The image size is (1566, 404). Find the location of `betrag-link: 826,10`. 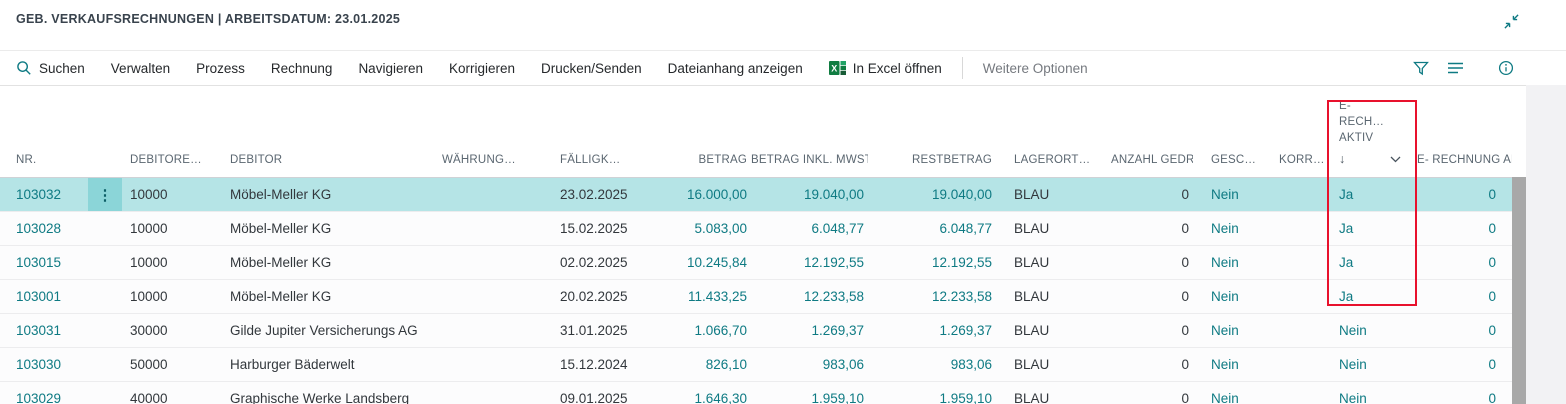

betrag-link: 826,10 is located at coordinates (726, 364).